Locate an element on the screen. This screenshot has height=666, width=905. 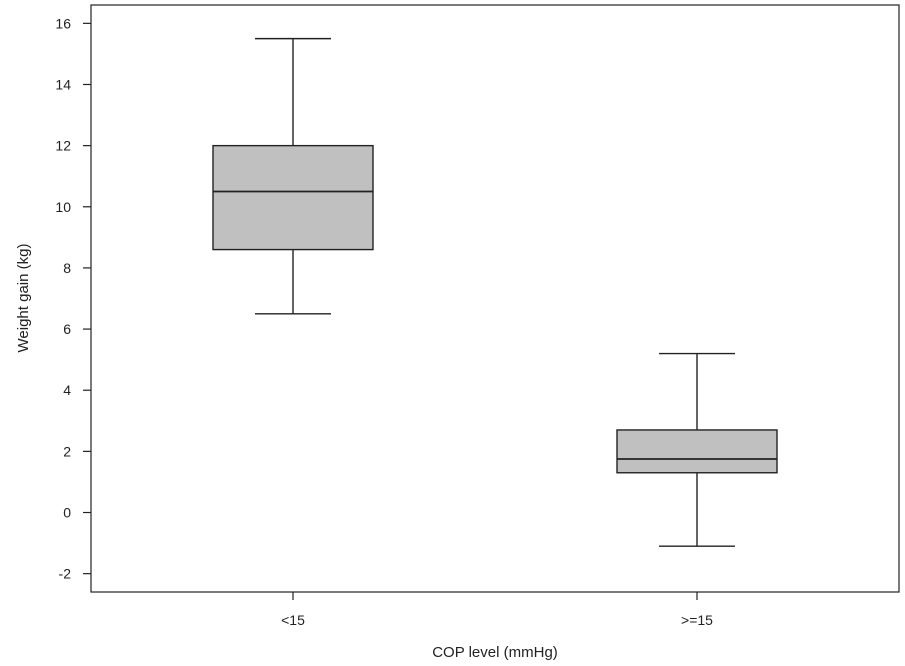
y-tick-label: 16 is located at coordinates (63, 23).